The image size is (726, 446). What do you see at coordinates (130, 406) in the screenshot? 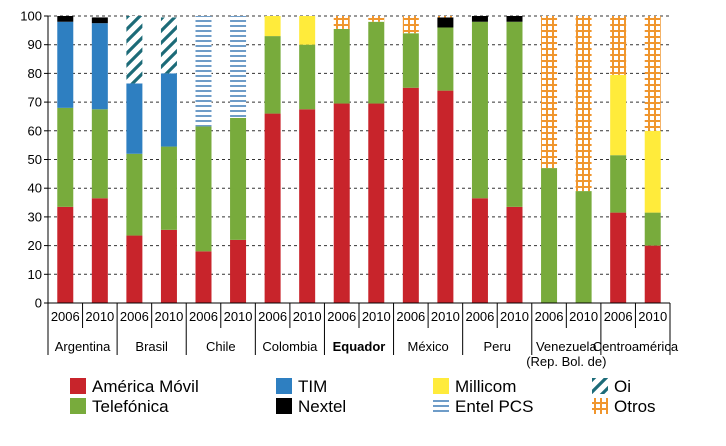
I see `legend-label: Telefónica` at bounding box center [130, 406].